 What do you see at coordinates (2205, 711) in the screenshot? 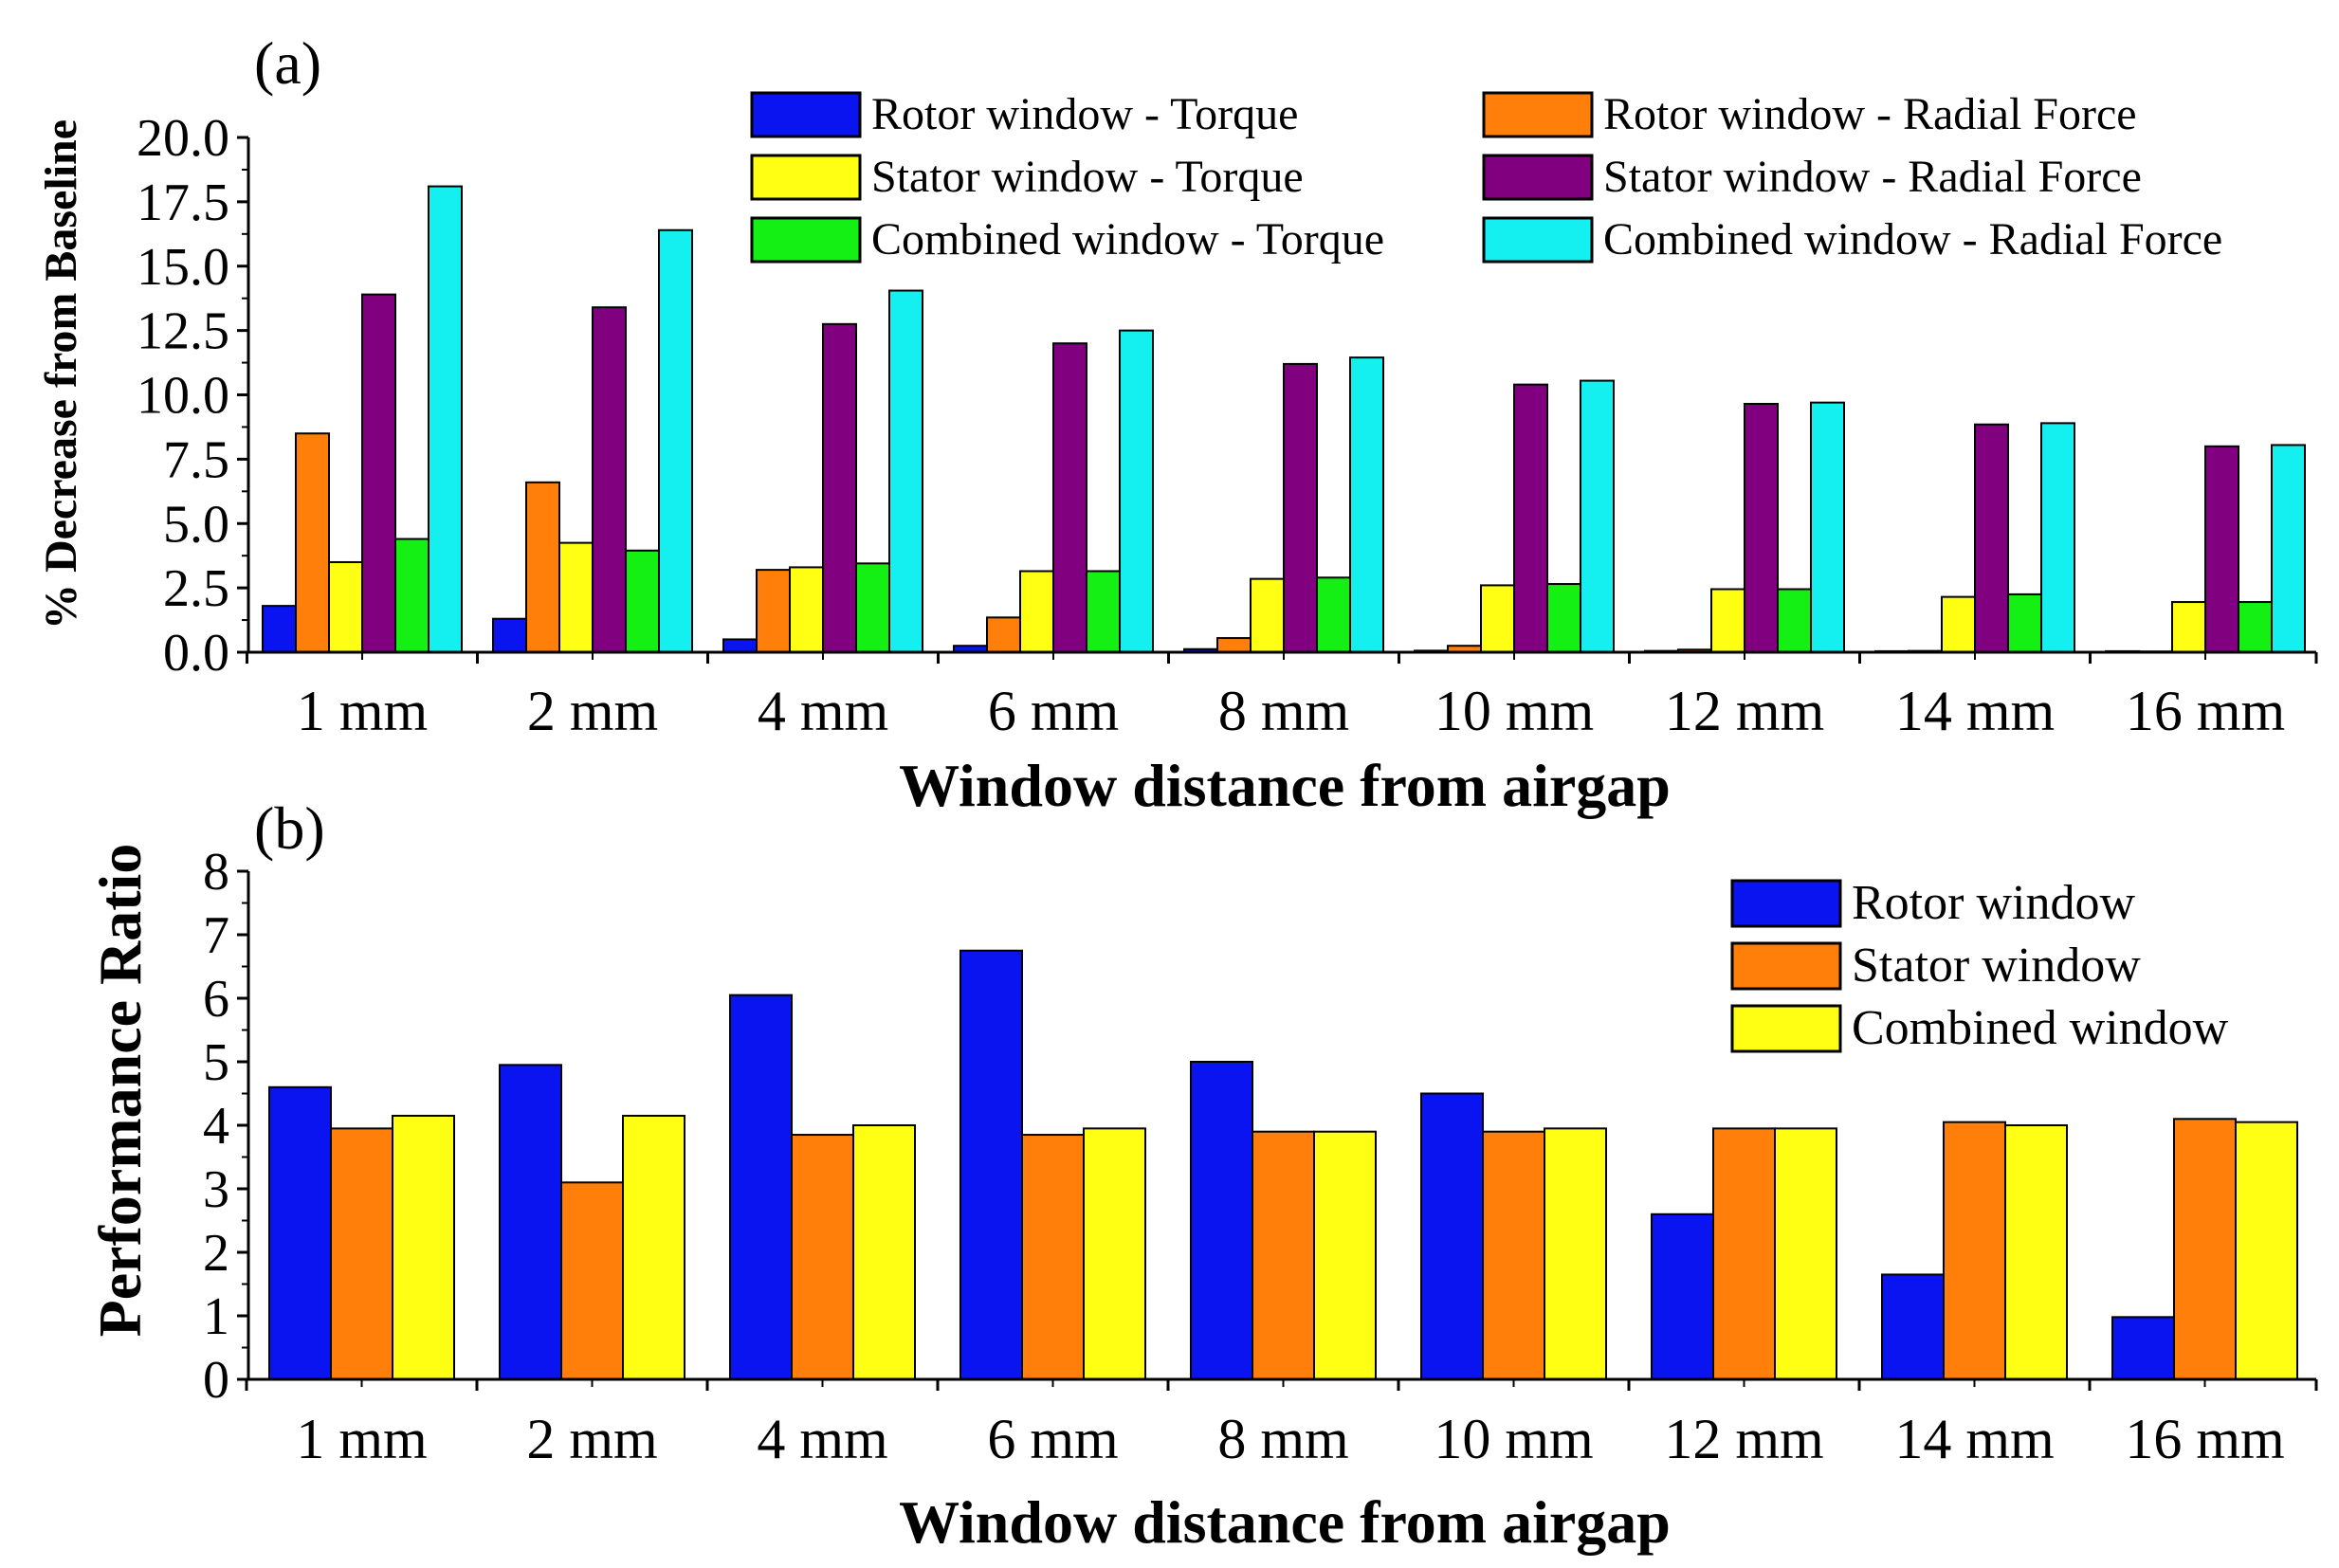
I see `a-x-tick-label: 16 mm` at bounding box center [2205, 711].